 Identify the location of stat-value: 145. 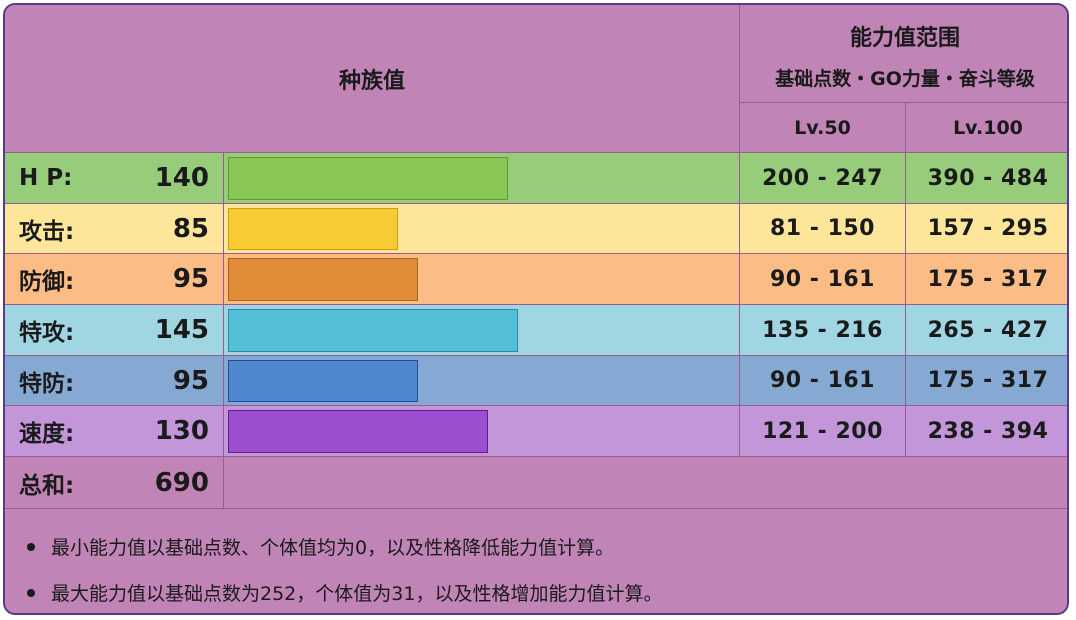
(181, 330).